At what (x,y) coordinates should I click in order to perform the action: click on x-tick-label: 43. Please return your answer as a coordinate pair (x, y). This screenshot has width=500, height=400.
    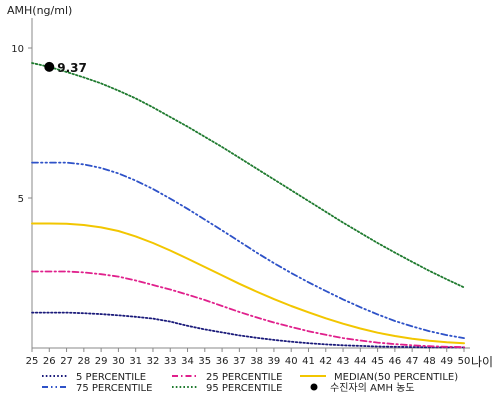
    Looking at the image, I should click on (343, 361).